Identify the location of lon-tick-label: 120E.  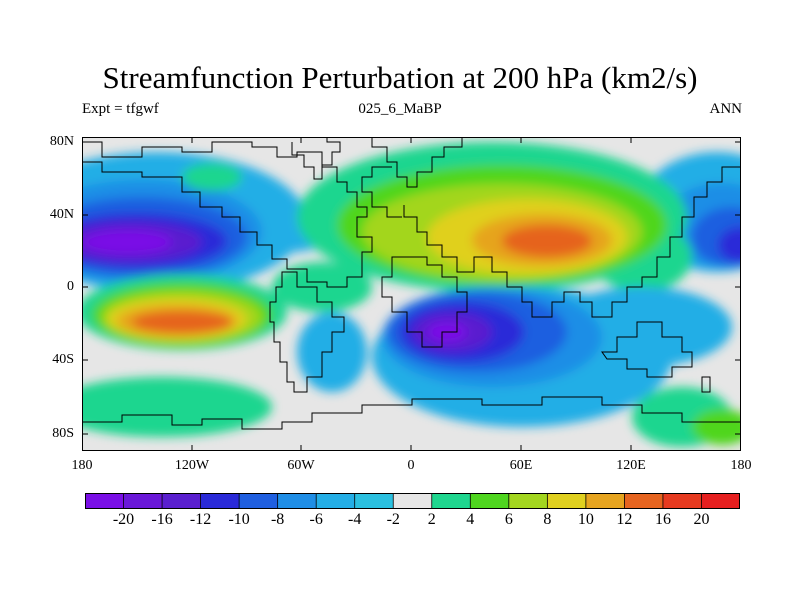
(631, 465).